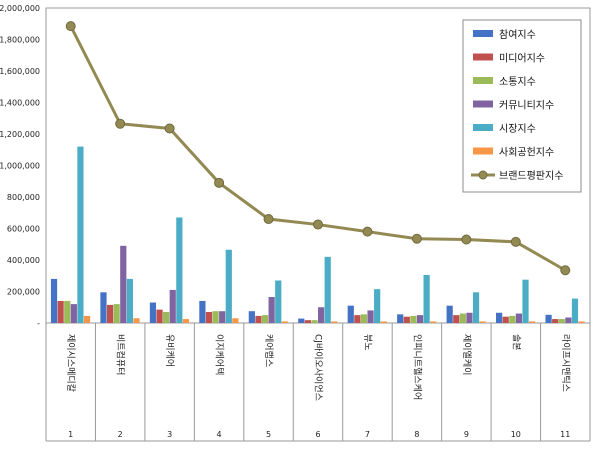  What do you see at coordinates (38, 323) in the screenshot?
I see `y-tick-label: -` at bounding box center [38, 323].